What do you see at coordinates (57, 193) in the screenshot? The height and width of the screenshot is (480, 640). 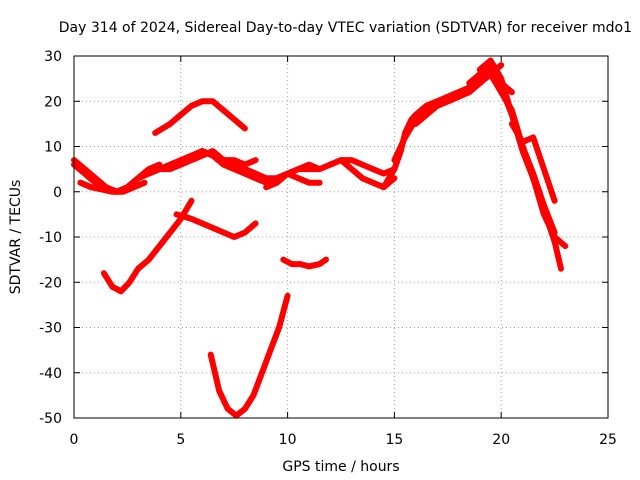 I see `y-tick-label: 0` at bounding box center [57, 193].